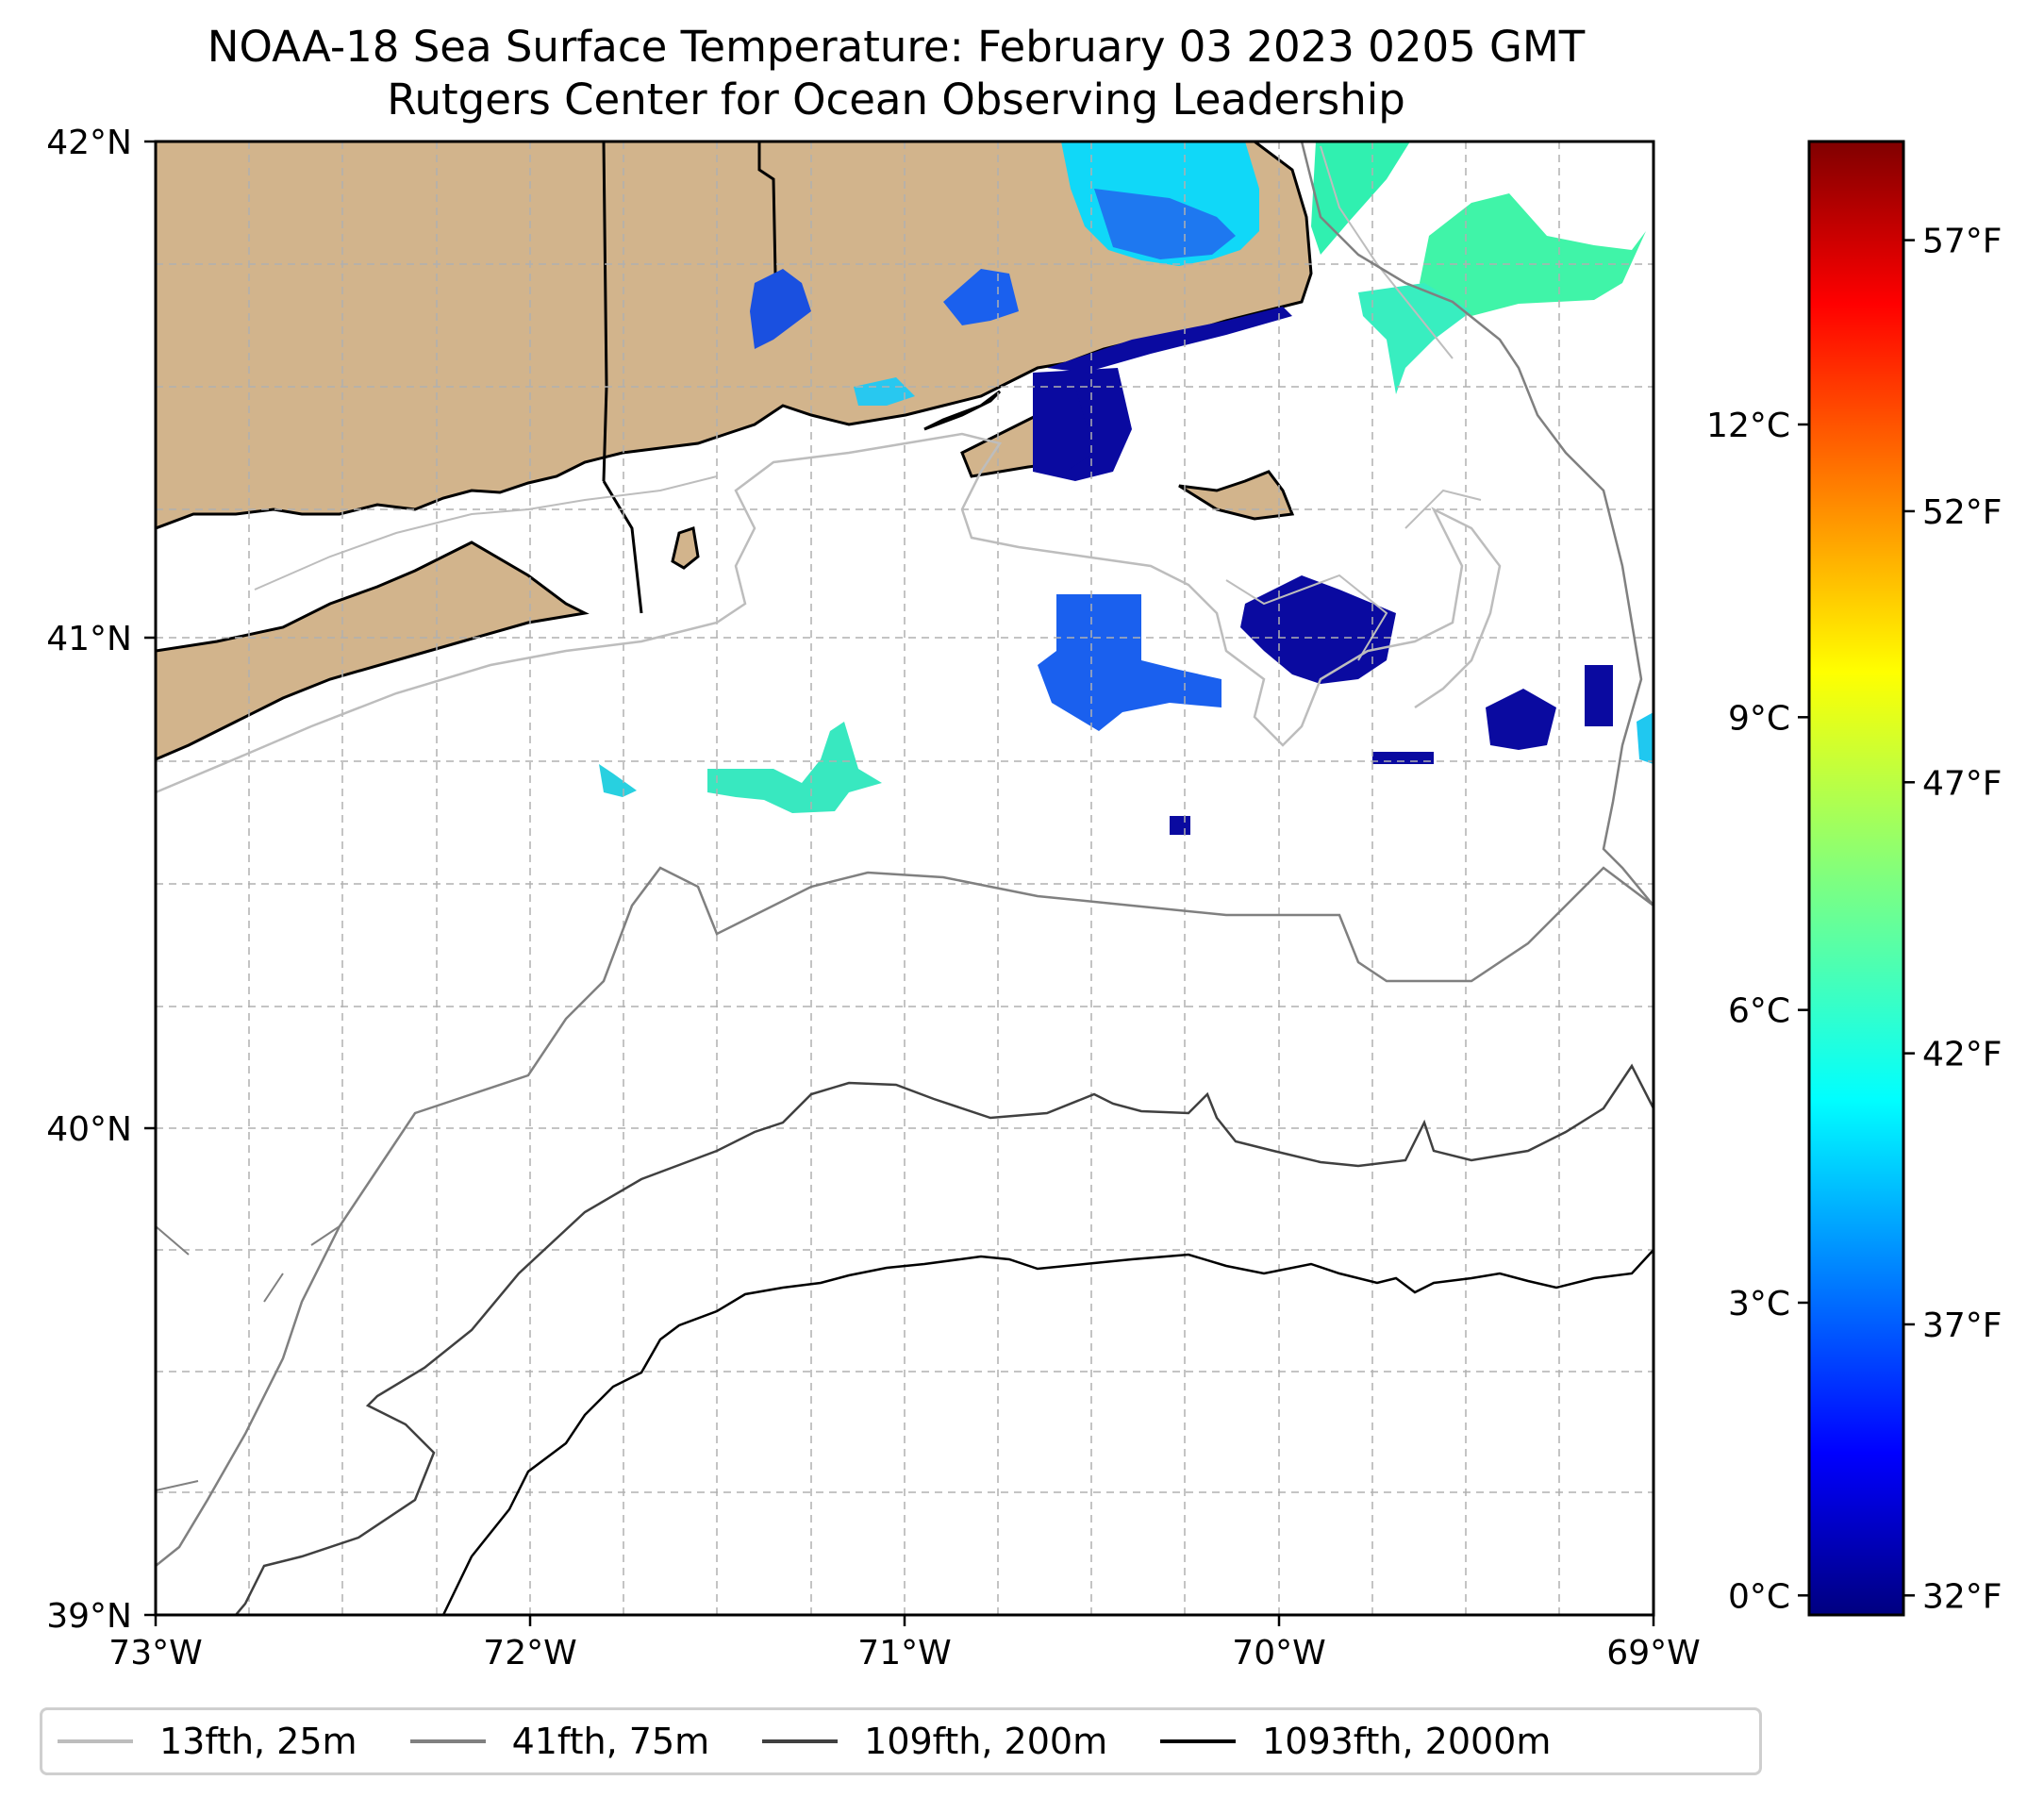 The image size is (2044, 1797). I want to click on legend-label: 1093fth, 2000m, so click(1407, 1741).